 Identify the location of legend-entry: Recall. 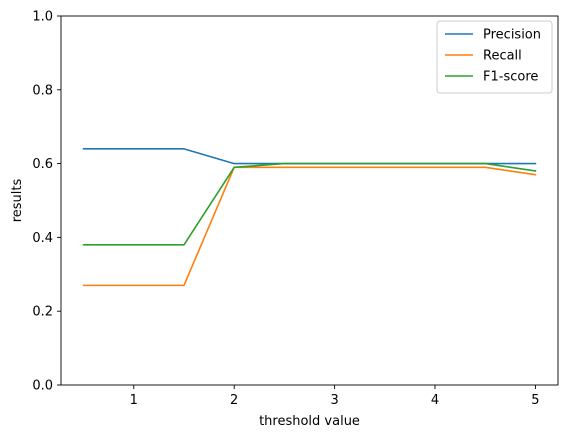
(502, 56).